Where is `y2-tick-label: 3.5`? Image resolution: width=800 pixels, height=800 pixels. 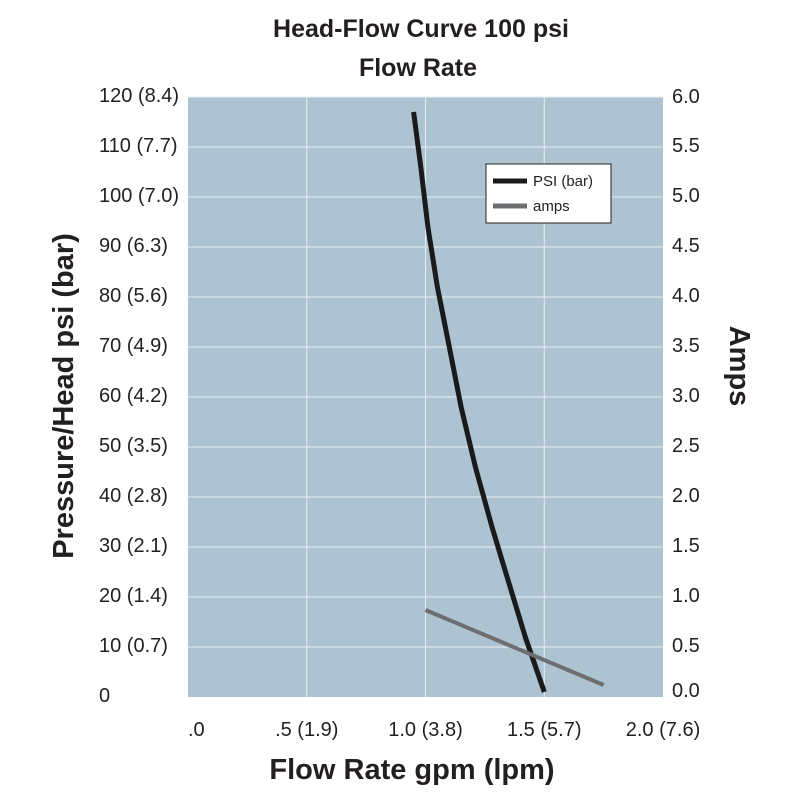 y2-tick-label: 3.5 is located at coordinates (686, 346).